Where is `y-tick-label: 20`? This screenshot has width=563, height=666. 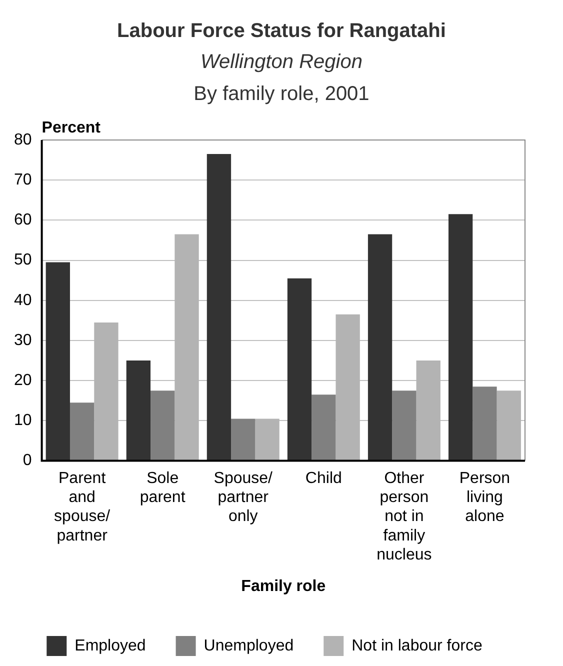
y-tick-label: 20 is located at coordinates (23, 381).